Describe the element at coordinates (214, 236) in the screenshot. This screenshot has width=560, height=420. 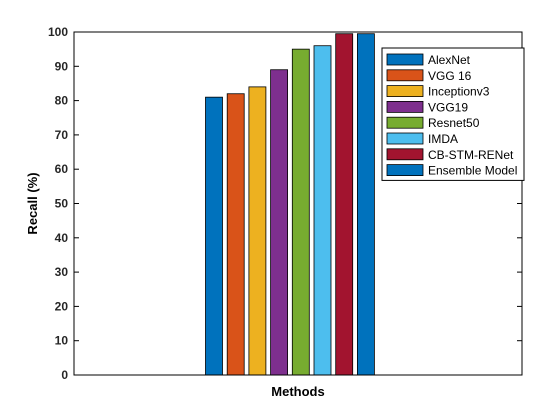
I see `bar-alexnet` at that location.